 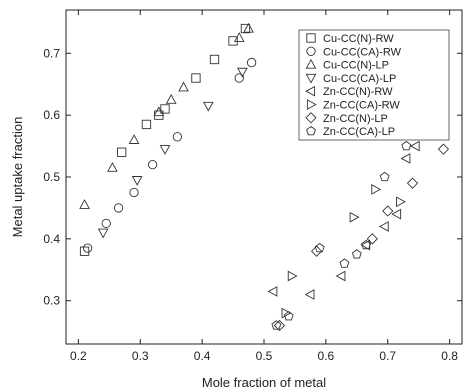 I want to click on y-tick-label: 0.7, so click(x=51, y=53).